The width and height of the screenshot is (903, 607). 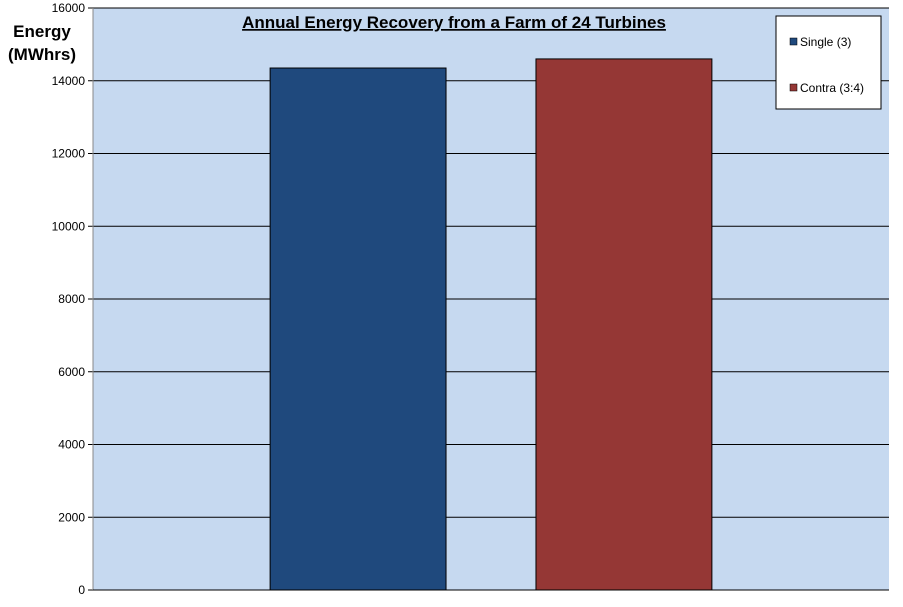 What do you see at coordinates (42, 31) in the screenshot?
I see `y-axis-label: Energy` at bounding box center [42, 31].